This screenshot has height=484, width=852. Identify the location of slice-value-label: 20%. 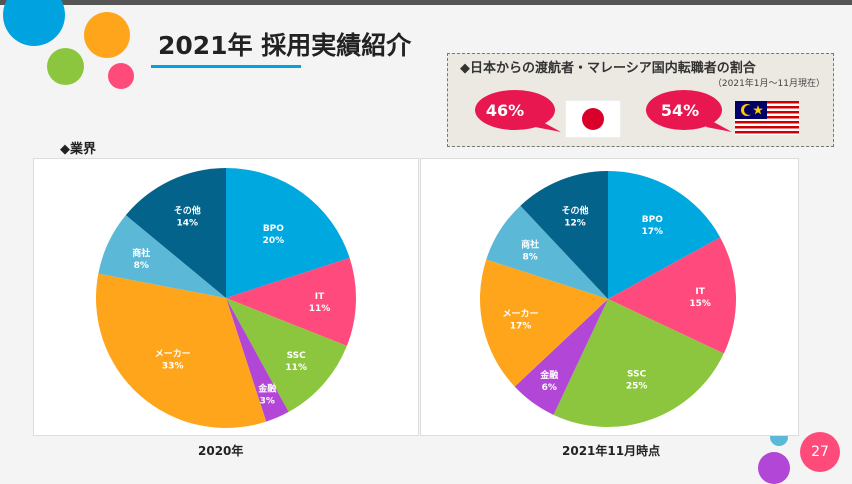
(274, 241).